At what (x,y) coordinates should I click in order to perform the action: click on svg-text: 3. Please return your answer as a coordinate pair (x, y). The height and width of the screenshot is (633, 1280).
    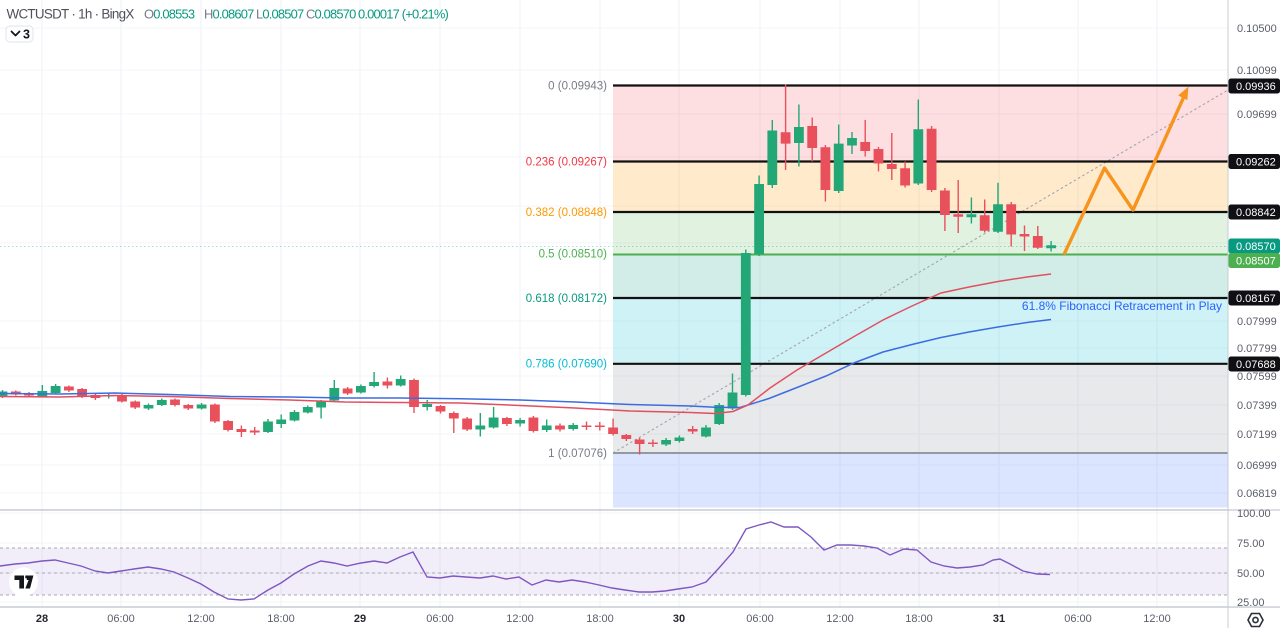
    Looking at the image, I should click on (26, 35).